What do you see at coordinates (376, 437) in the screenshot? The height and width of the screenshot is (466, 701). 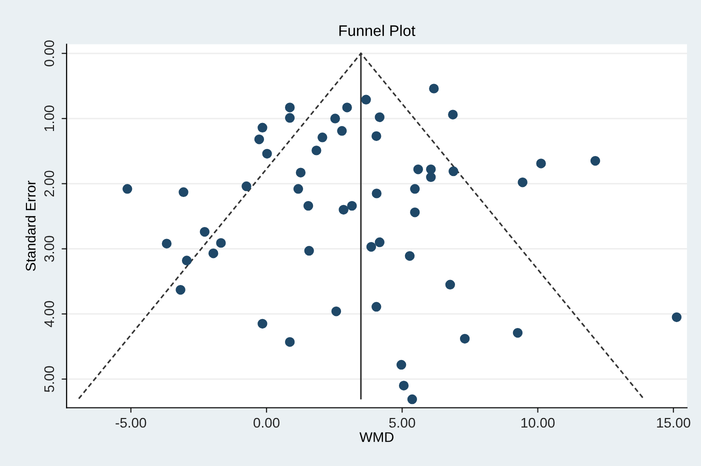 I see `x-axis-title: WMD` at bounding box center [376, 437].